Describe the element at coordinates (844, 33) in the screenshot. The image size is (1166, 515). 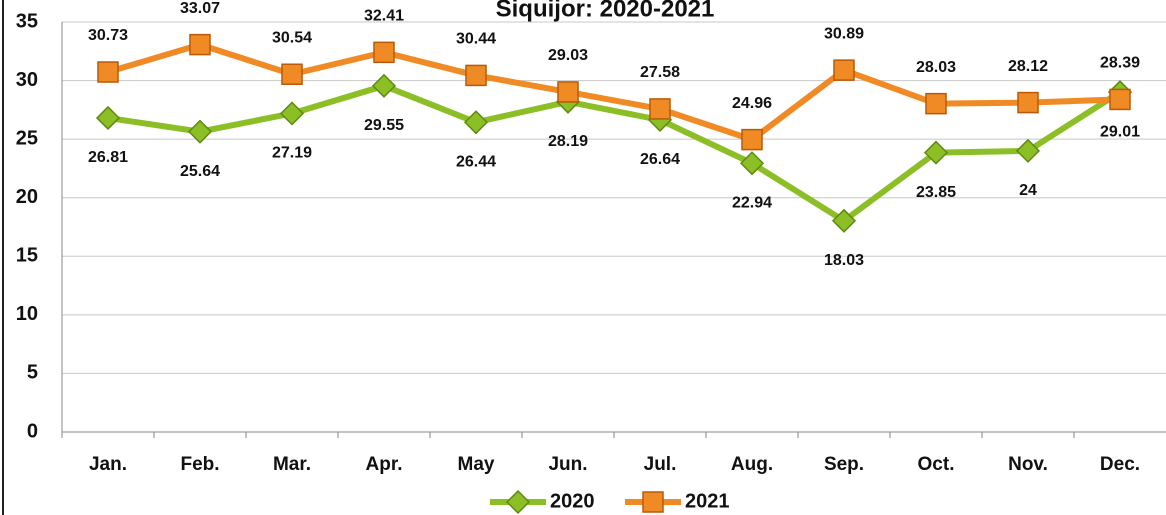
I see `data-label: 30.89` at that location.